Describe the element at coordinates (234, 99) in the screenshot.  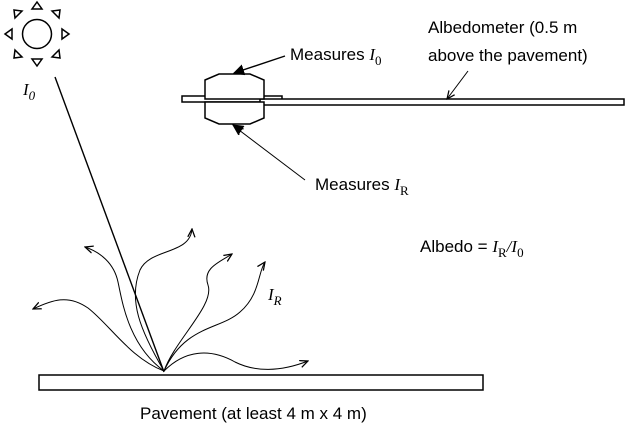
I see `albedometer-sensor-icon` at that location.